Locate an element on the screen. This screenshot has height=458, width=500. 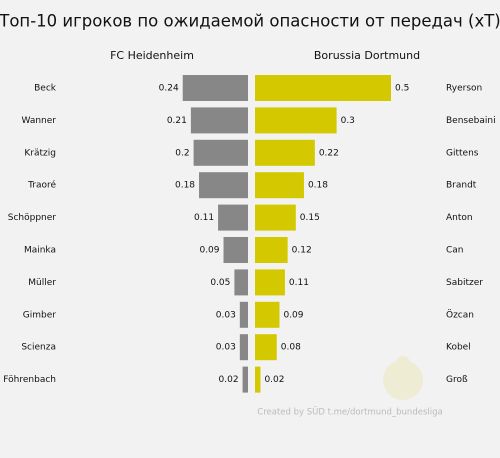
player-name: Beck is located at coordinates (45, 89).